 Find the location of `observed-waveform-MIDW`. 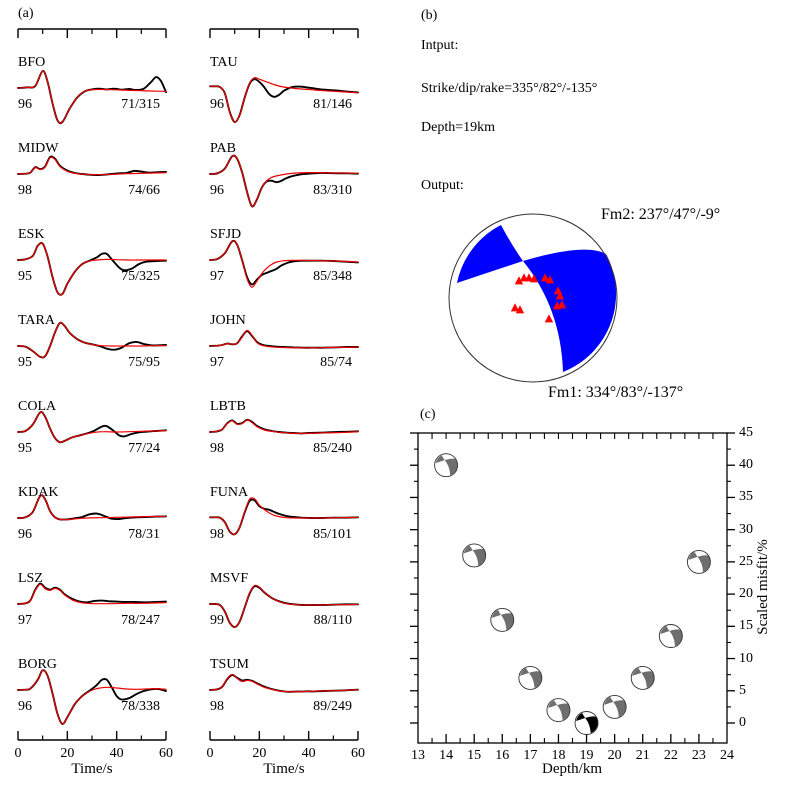

observed-waveform-MIDW is located at coordinates (92, 165).